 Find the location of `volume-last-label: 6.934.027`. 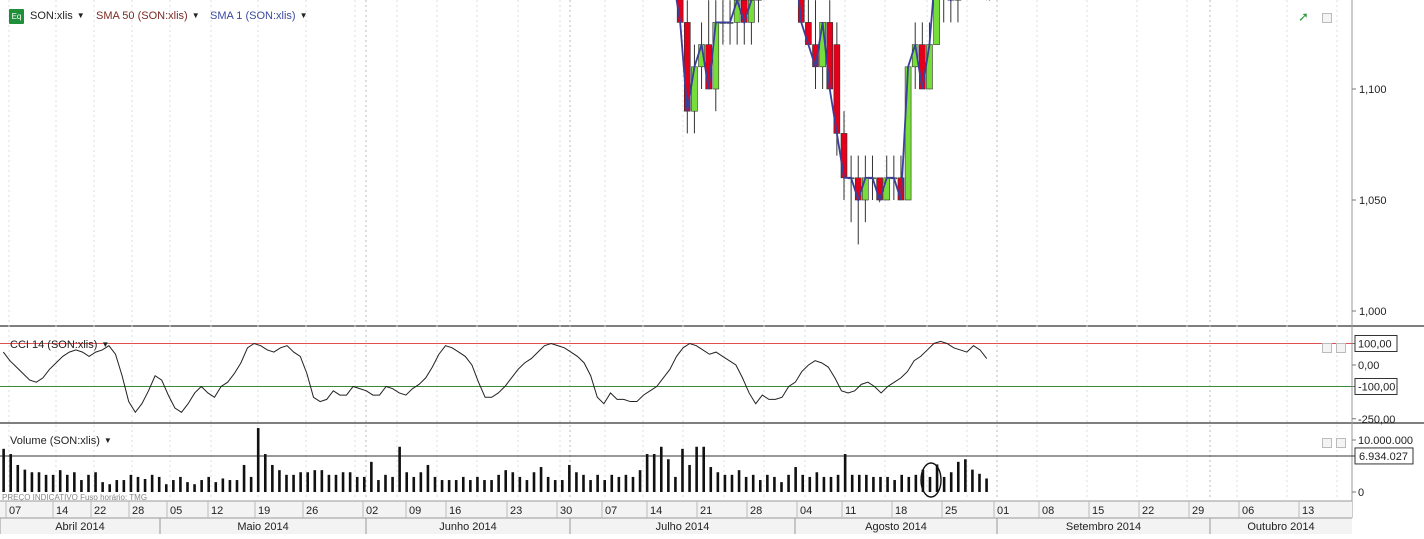

volume-last-label: 6.934.027 is located at coordinates (1383, 457).